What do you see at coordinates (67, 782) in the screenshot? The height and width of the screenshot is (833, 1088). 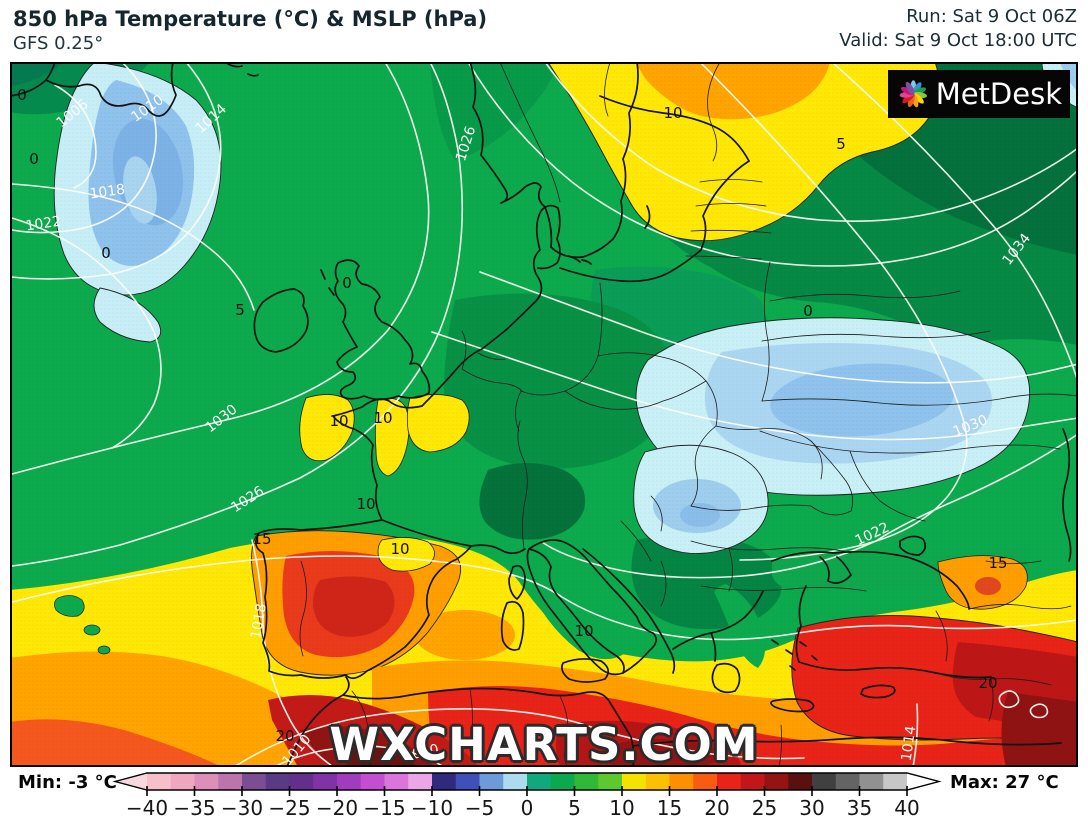 I see `legend-min-label: Min: -3 °C` at bounding box center [67, 782].